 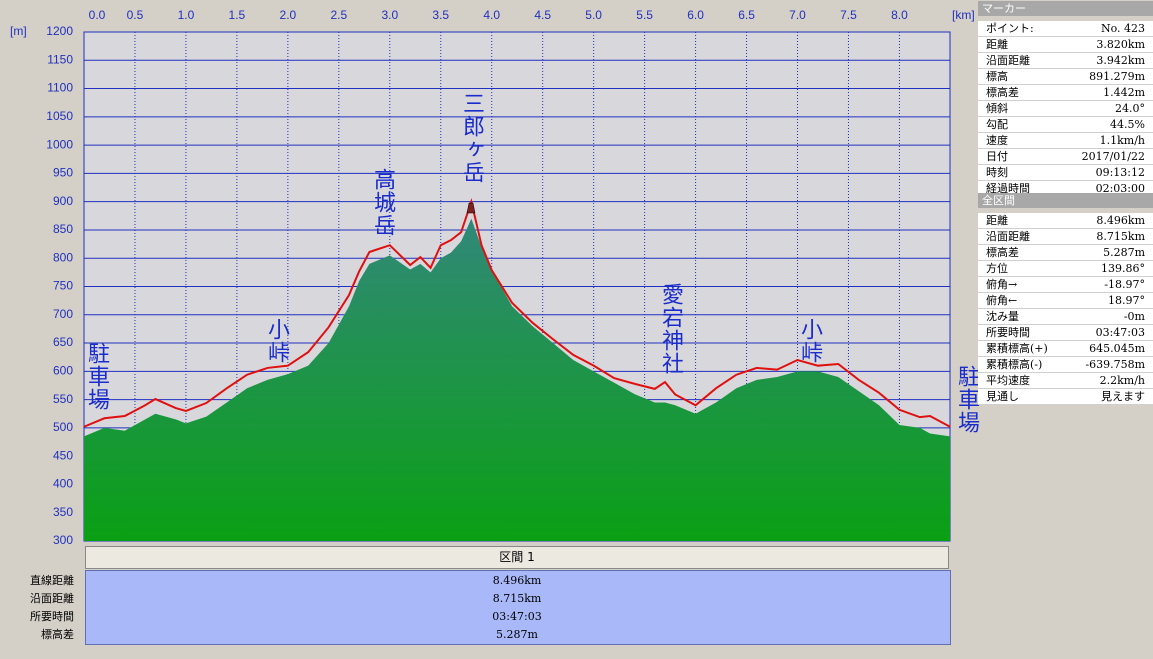 What do you see at coordinates (1065, 365) in the screenshot?
I see `panel-row: 累積標高(-) -639.758m` at bounding box center [1065, 365].